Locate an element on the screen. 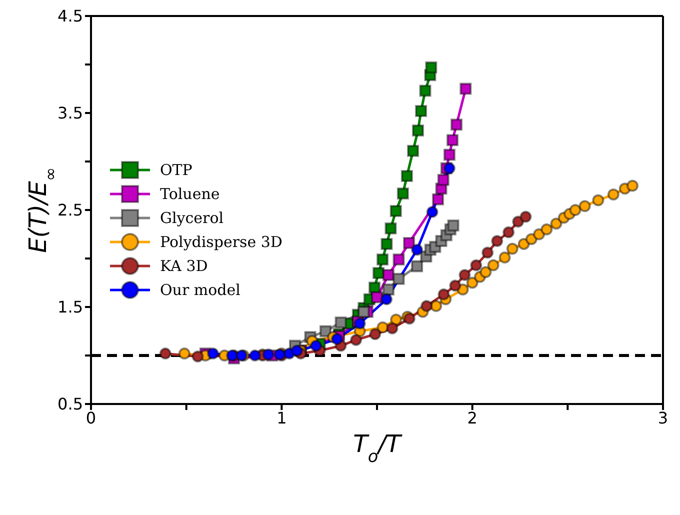 The image size is (680, 515). x-axis-title: T$_{o}$/T is located at coordinates (378, 448).